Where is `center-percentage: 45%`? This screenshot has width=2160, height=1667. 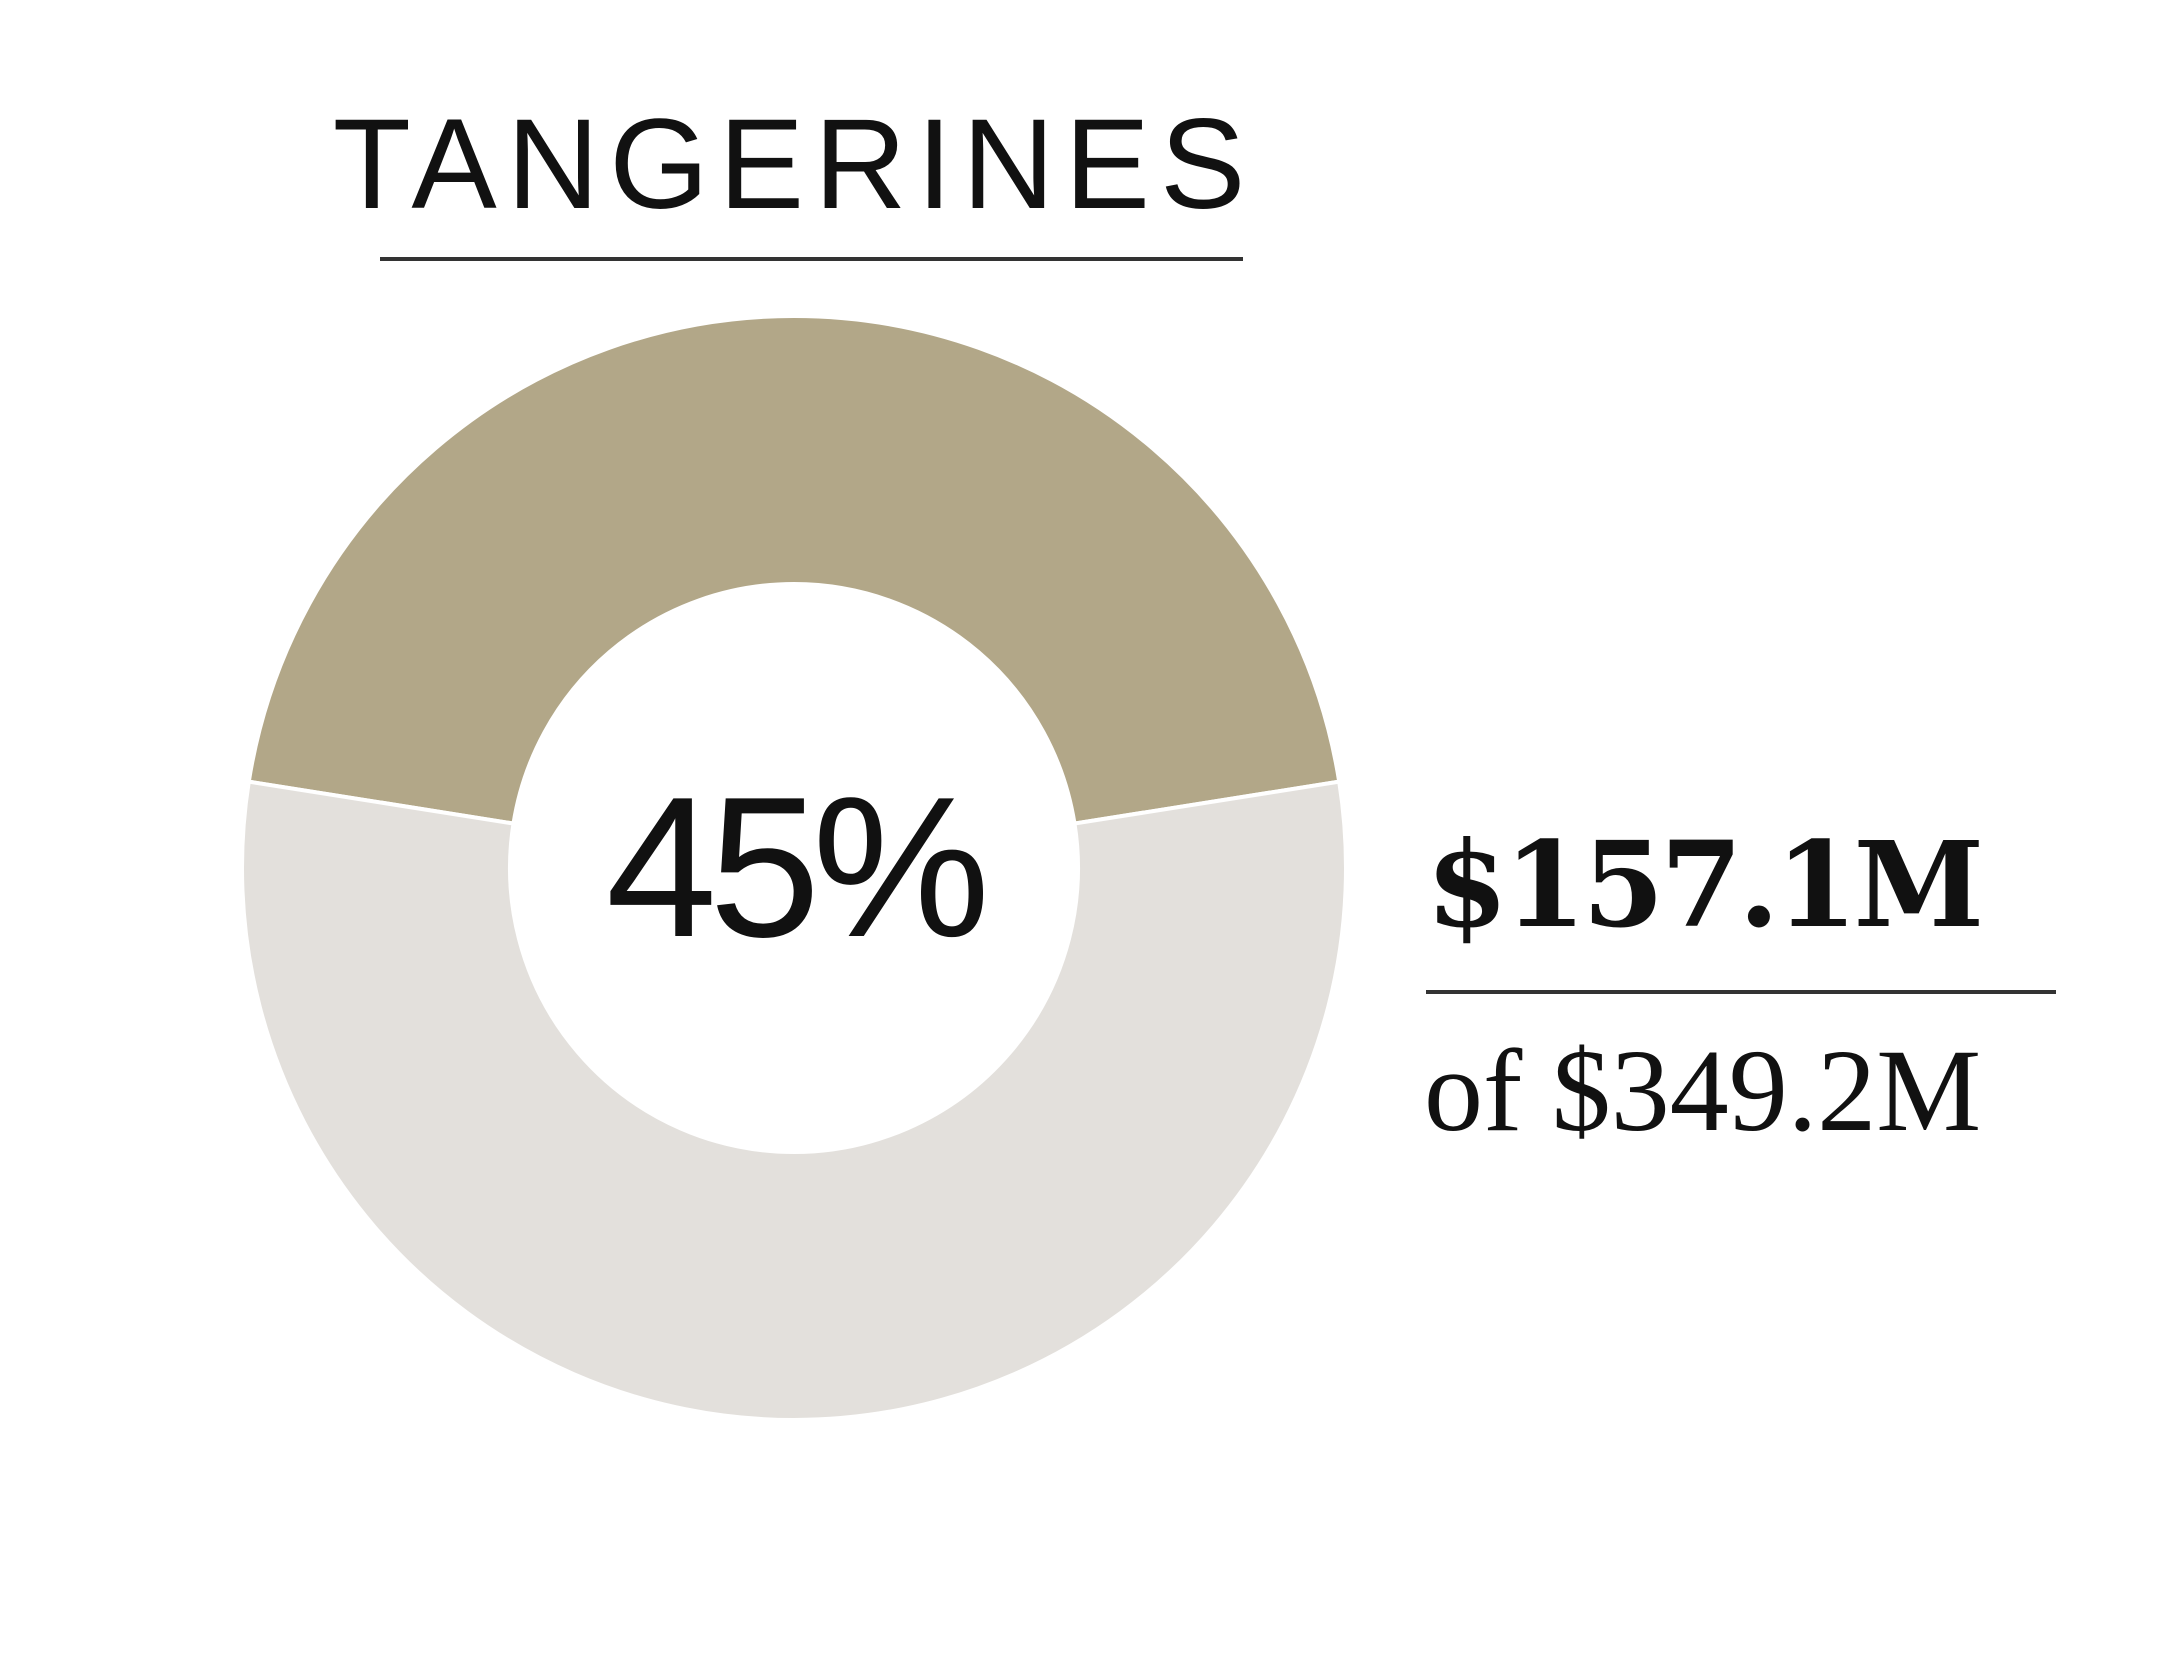
center-percentage: 45% is located at coordinates (794, 867).